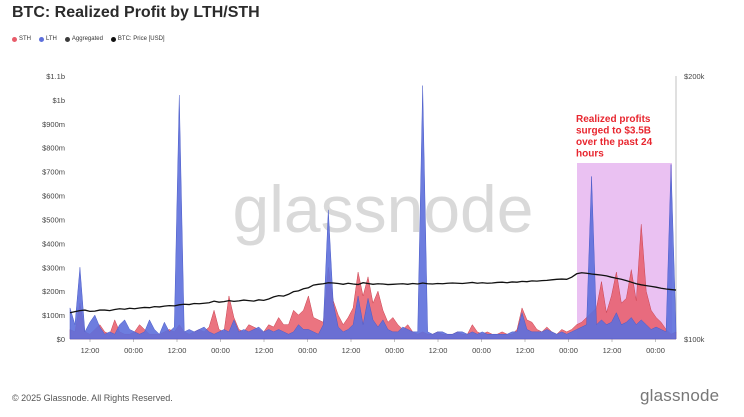 Image resolution: width=744 pixels, height=417 pixels. Describe the element at coordinates (14, 39) in the screenshot. I see `legend-swatch-sth` at that location.